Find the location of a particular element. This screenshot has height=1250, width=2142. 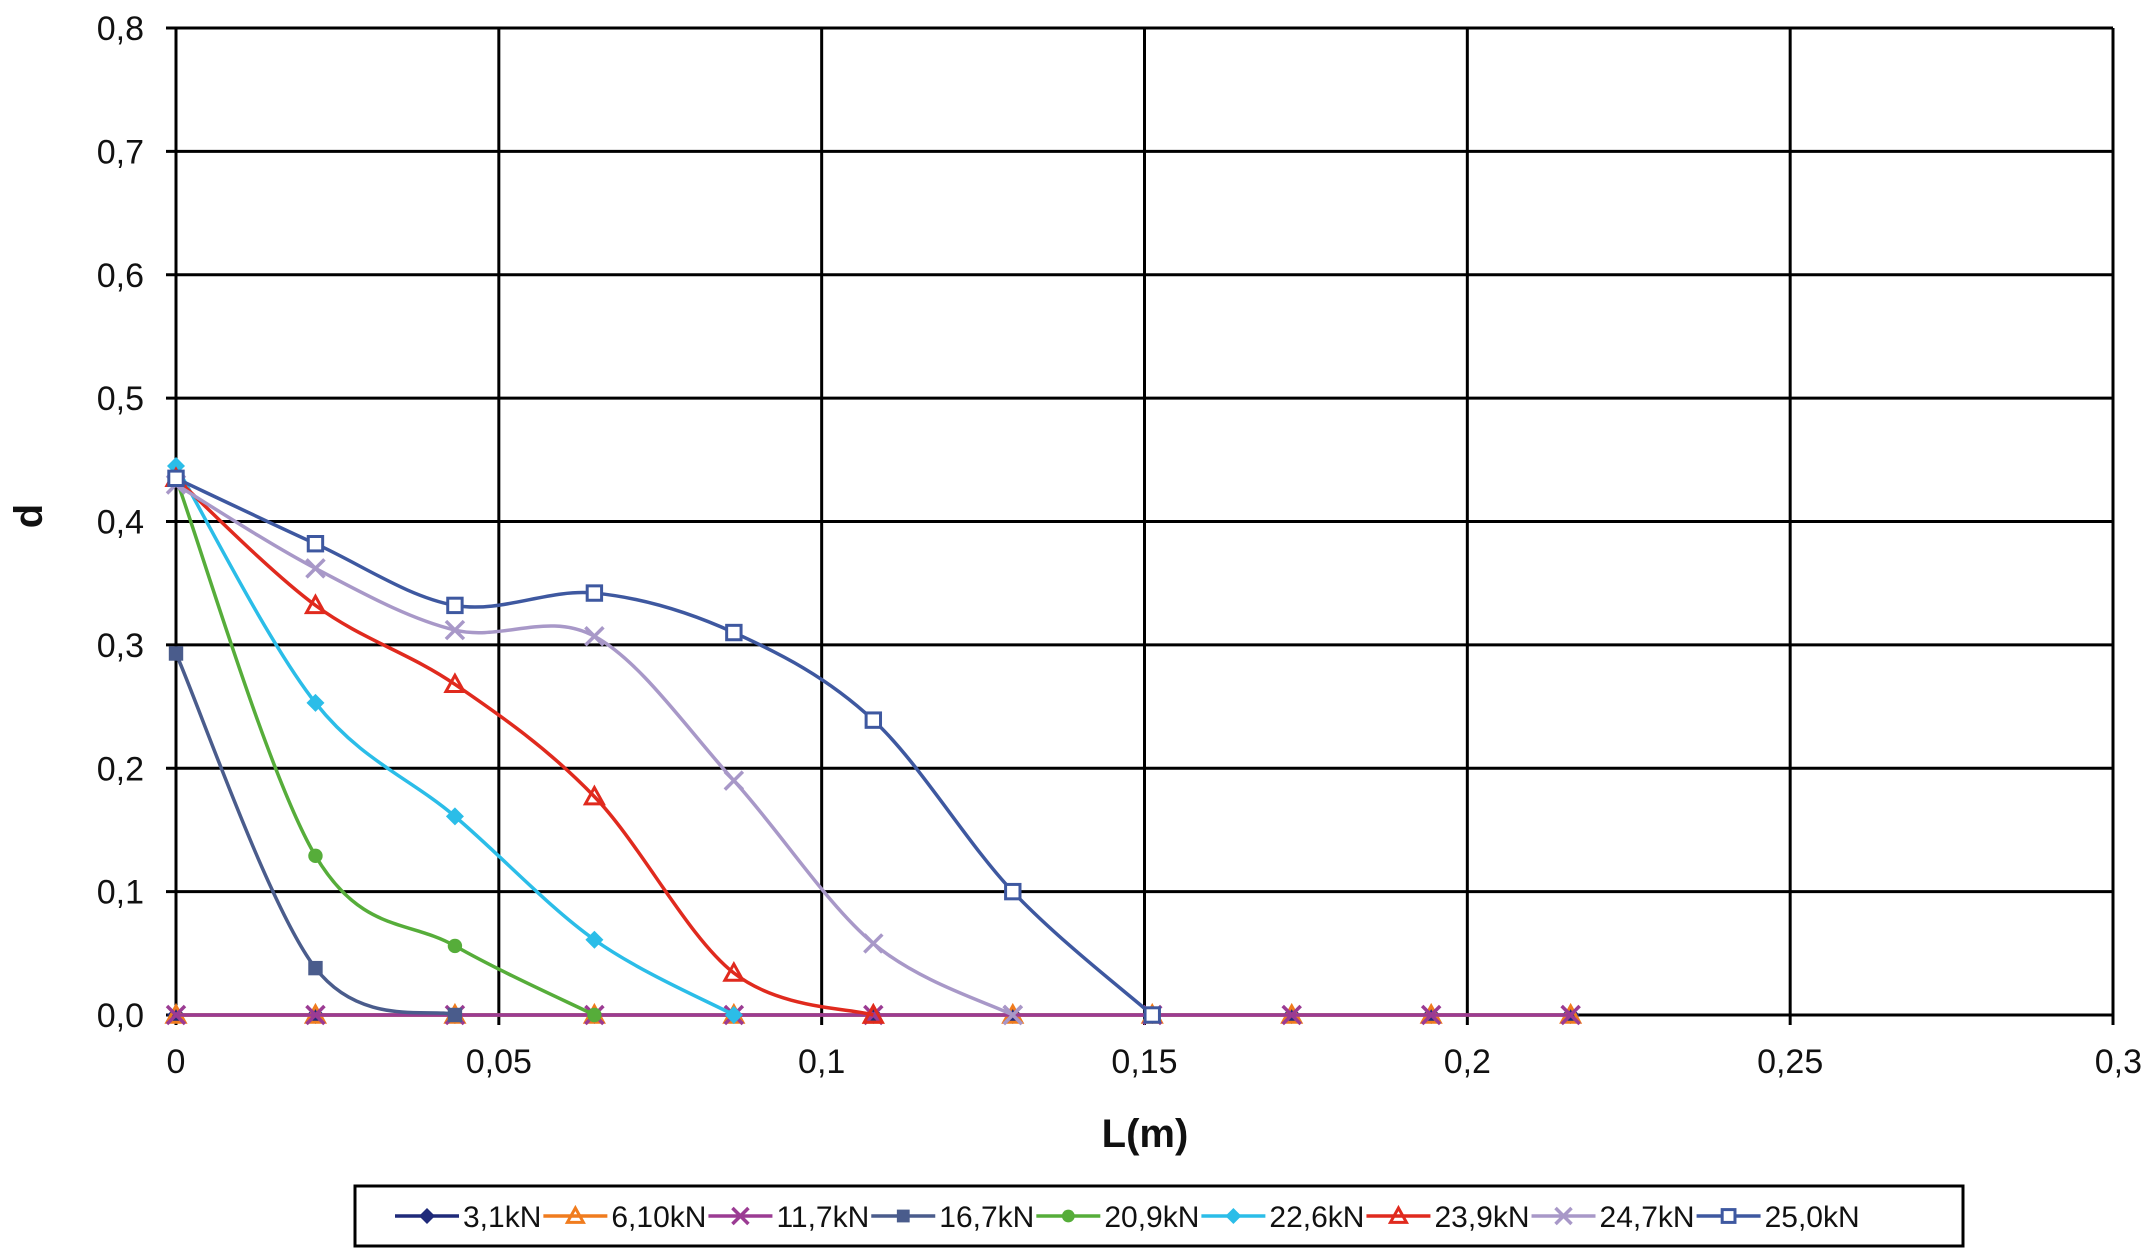

legend-item: 6,10kN is located at coordinates (624, 1217).